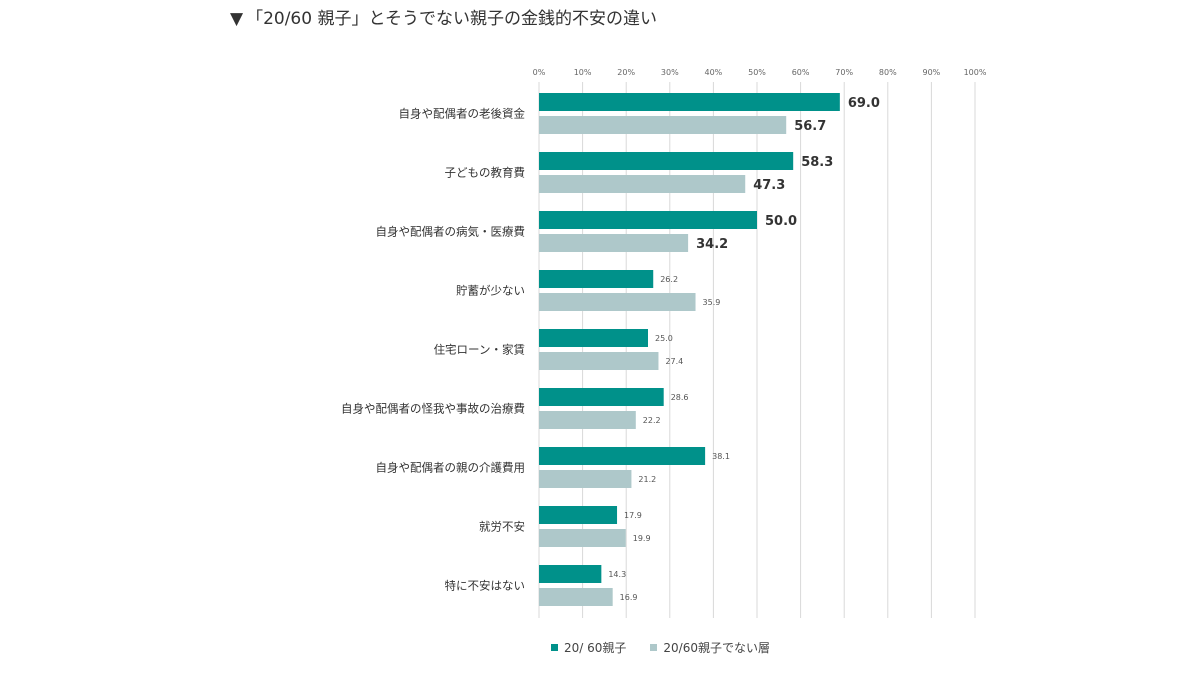  What do you see at coordinates (462, 114) in the screenshot?
I see `category-label: 自身や配偶者の老後資金` at bounding box center [462, 114].